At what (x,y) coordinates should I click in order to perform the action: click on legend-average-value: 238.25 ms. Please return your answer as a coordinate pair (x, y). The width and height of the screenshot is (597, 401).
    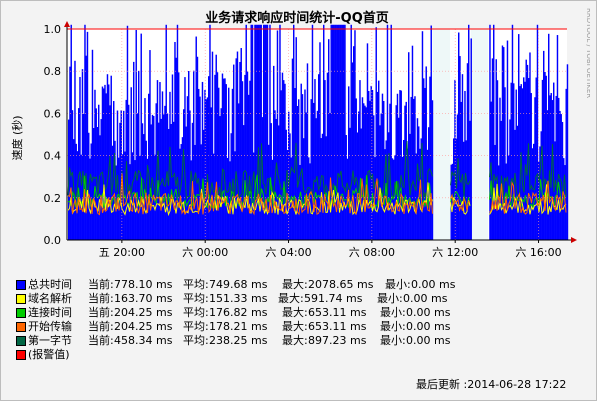
    Looking at the image, I should click on (238, 340).